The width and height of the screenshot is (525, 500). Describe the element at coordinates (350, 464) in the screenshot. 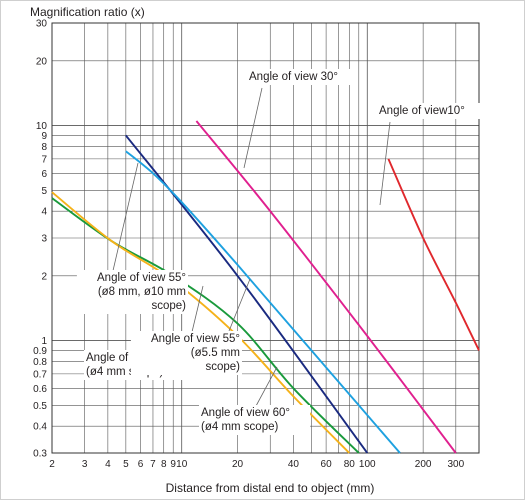

I see `x-tick-label: 80` at that location.